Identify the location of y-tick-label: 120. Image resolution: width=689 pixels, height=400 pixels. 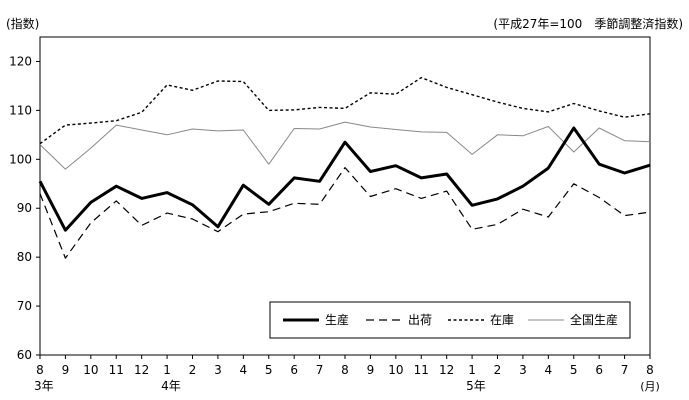
(20, 61).